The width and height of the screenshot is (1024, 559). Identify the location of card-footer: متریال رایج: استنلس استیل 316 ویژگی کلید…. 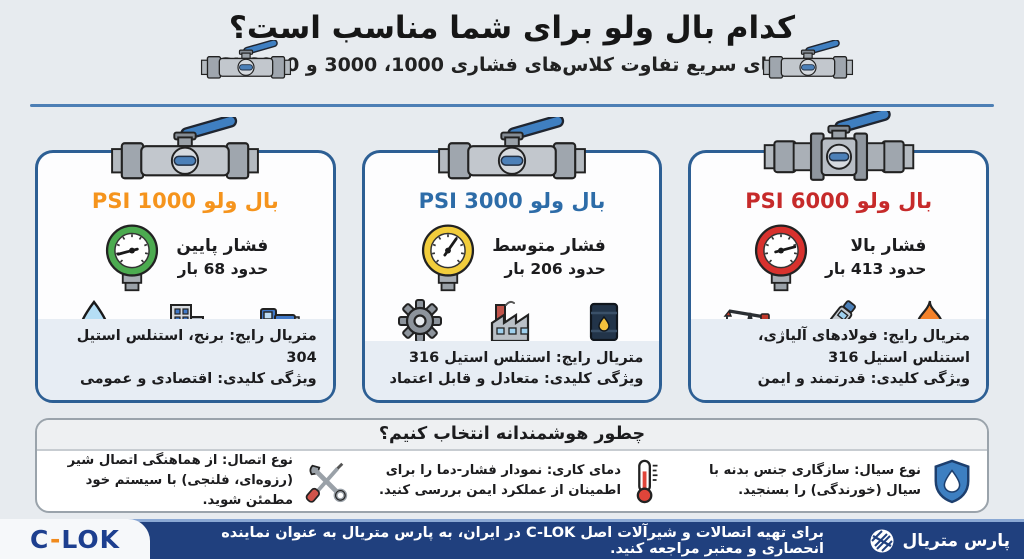
(512, 370).